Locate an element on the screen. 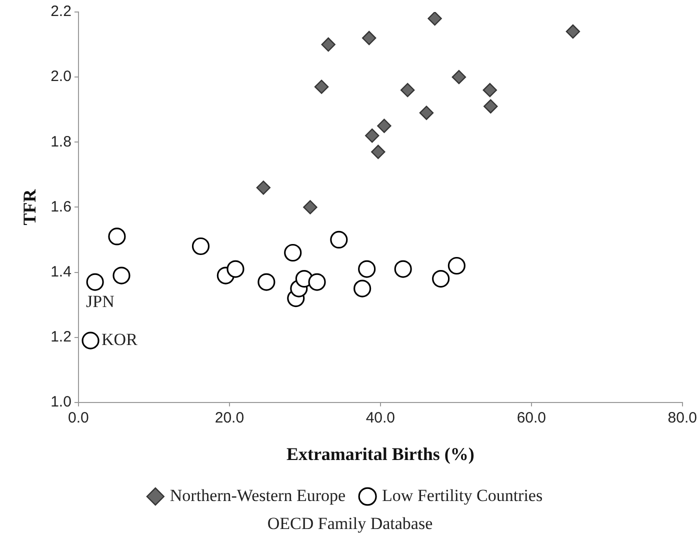  legend-label: Low Fertility Countries is located at coordinates (462, 495).